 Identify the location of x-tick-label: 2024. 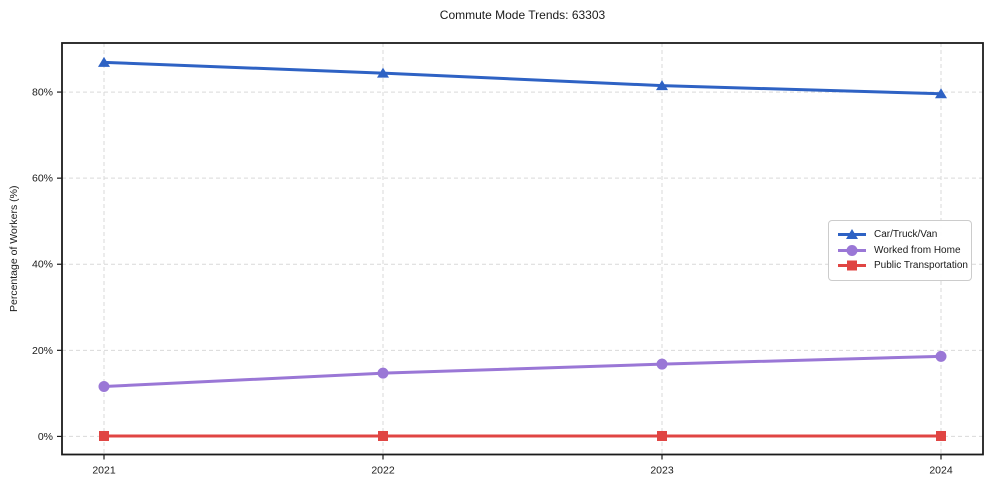
(941, 471).